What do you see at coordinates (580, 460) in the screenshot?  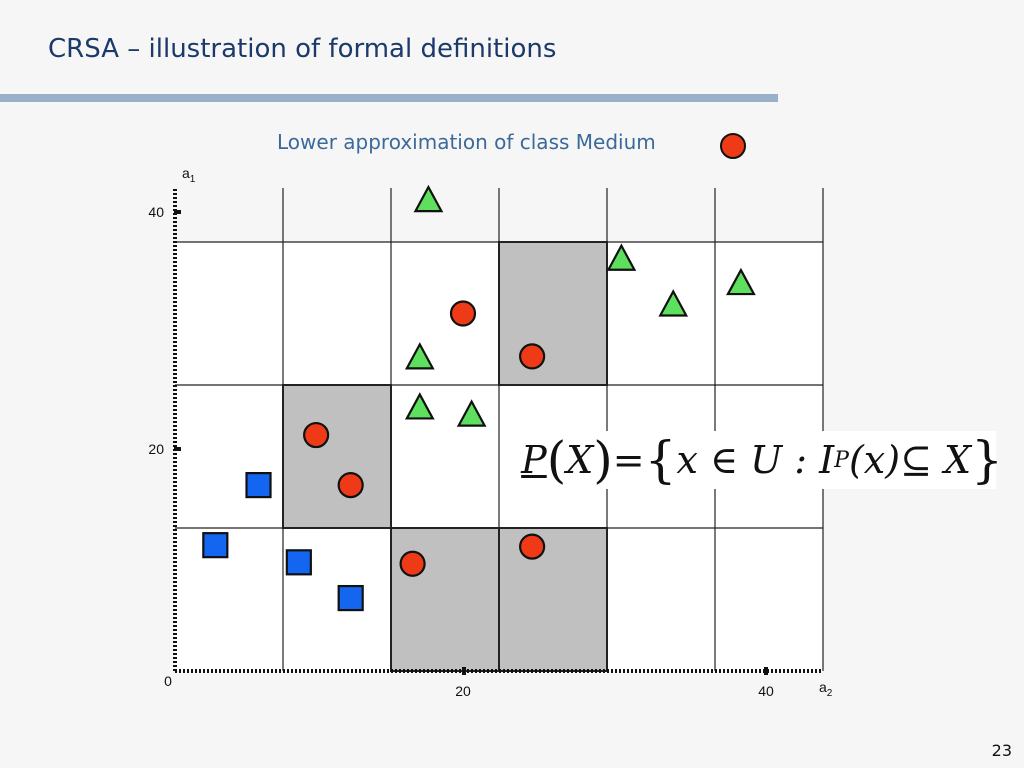 I see `formula-arg: X` at bounding box center [580, 460].